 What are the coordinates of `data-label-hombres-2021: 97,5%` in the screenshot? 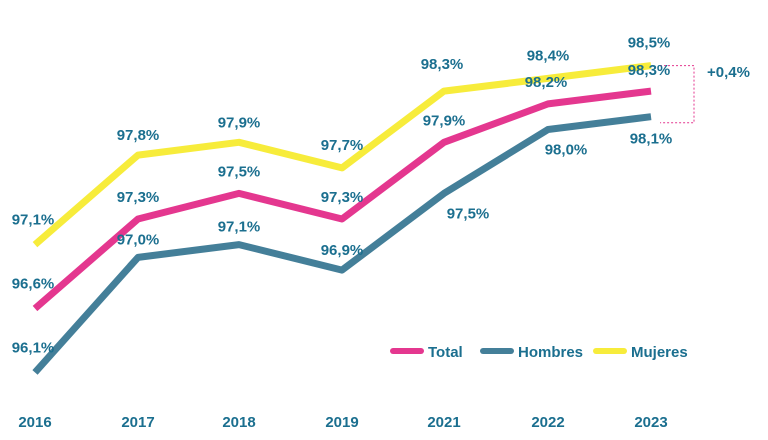 It's located at (468, 213).